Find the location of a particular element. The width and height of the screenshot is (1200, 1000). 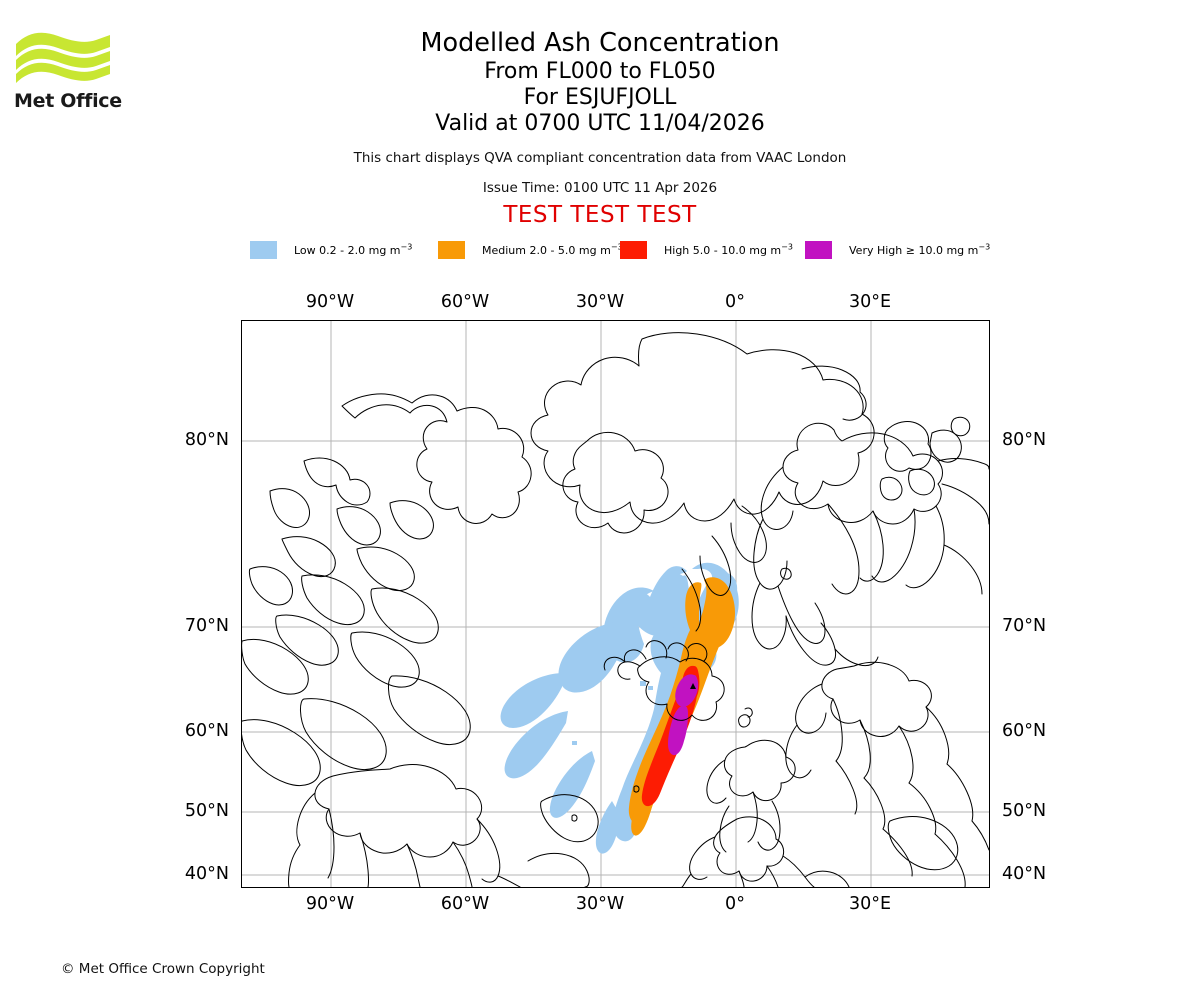

legend-label: Medium 2.0 - 5.0 mg m−3 is located at coordinates (552, 249).